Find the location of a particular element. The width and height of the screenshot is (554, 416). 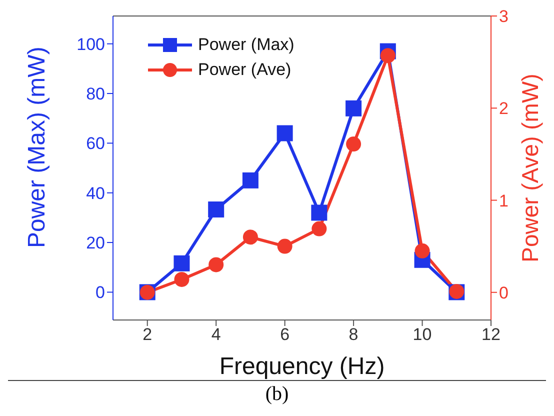

y-tick-label: 40 is located at coordinates (95, 193).